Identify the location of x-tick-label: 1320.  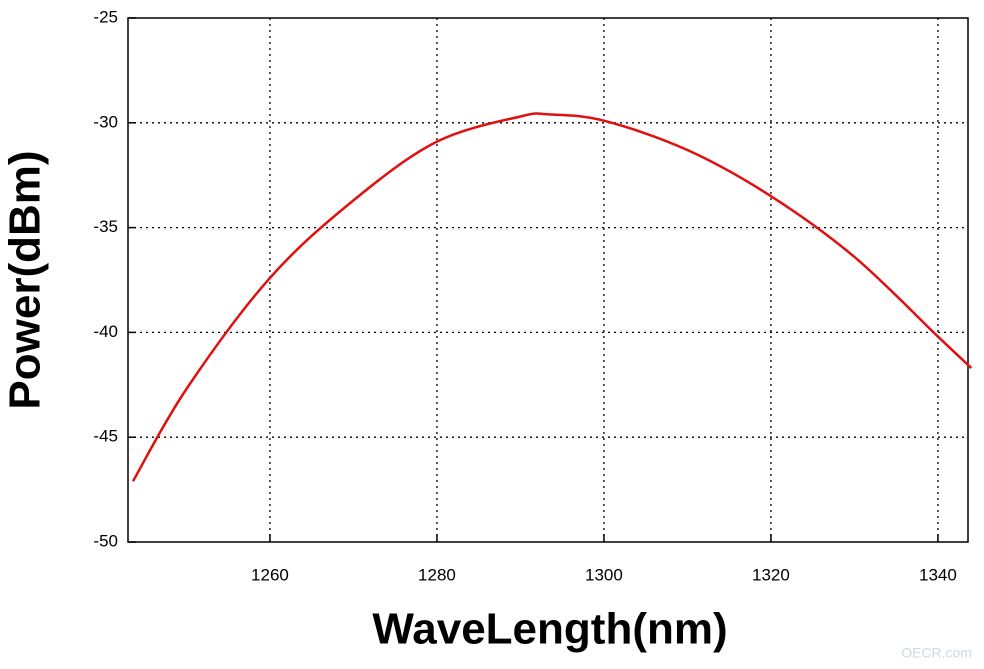
(771, 574).